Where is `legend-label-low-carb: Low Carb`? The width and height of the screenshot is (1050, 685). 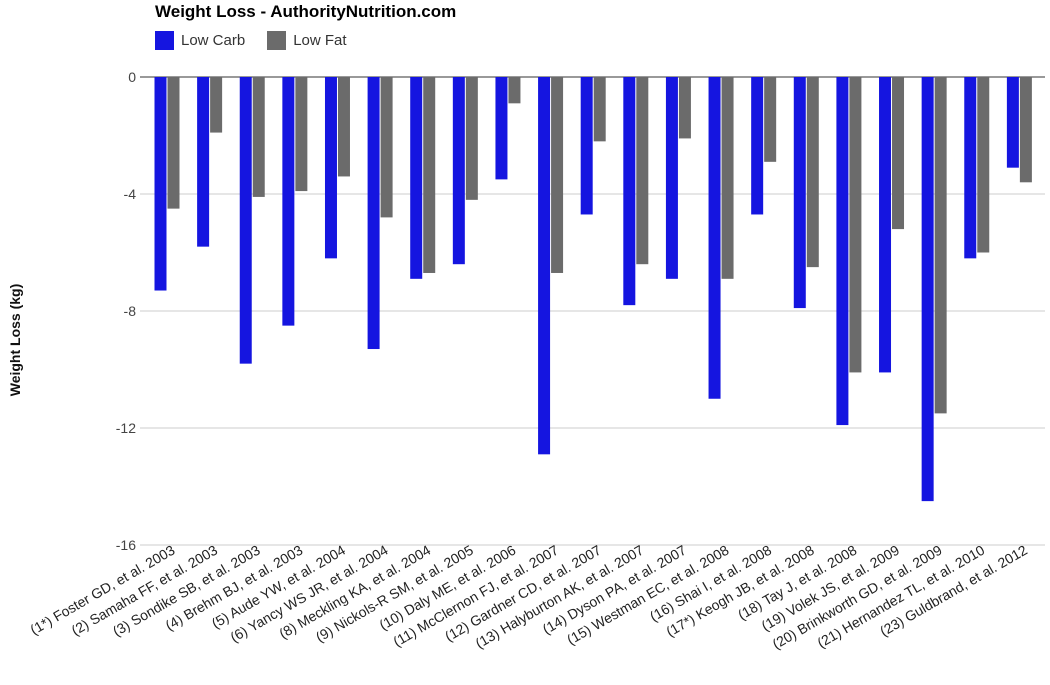 legend-label-low-carb: Low Carb is located at coordinates (213, 40).